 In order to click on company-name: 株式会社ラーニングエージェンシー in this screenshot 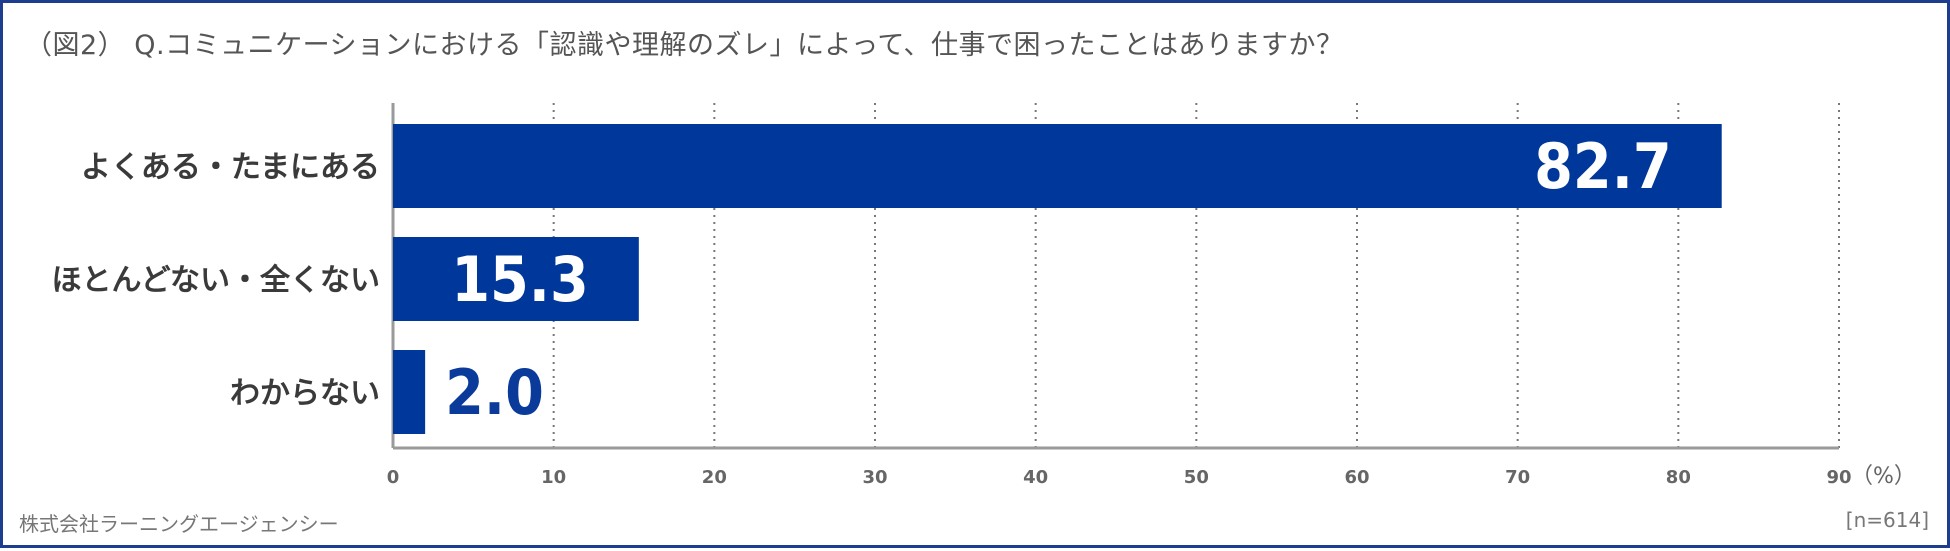, I will do `click(179, 524)`.